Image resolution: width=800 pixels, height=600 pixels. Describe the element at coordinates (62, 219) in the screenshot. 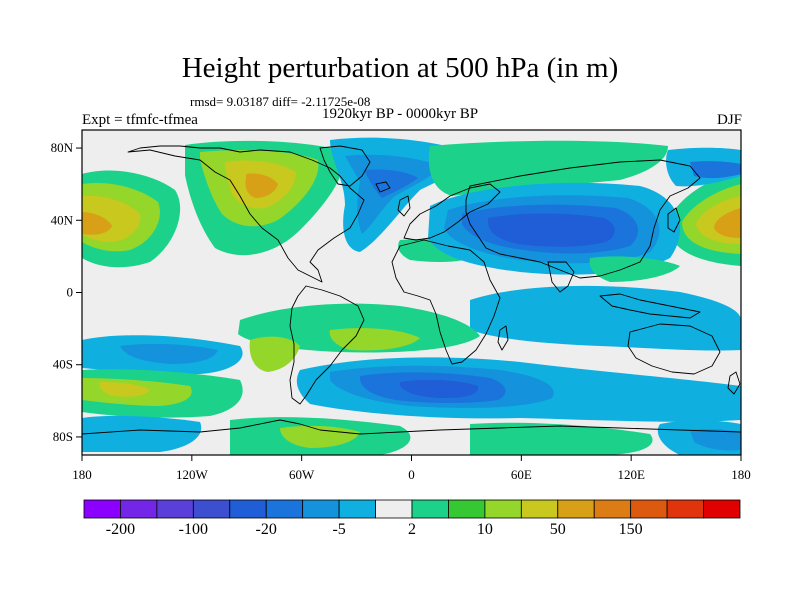

I see `lat-tick-label: 40N` at that location.